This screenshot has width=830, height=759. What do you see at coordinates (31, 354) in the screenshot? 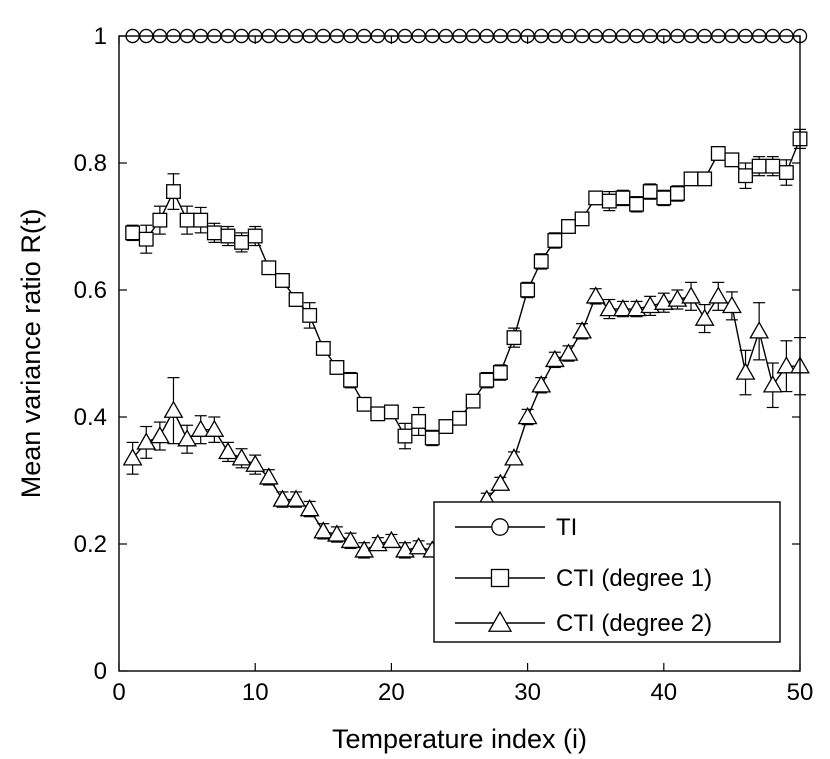
I see `y-axis-label: Mean variance ratio R(t)` at bounding box center [31, 354].